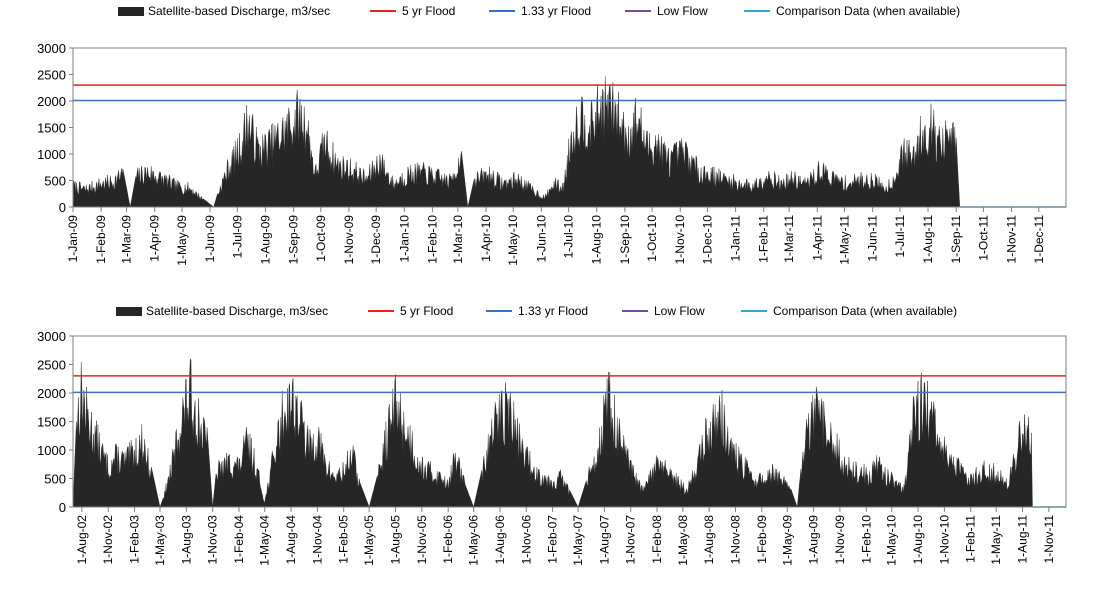 The image size is (1094, 607). I want to click on x-tick-label: 1-Apr-11, so click(817, 238).